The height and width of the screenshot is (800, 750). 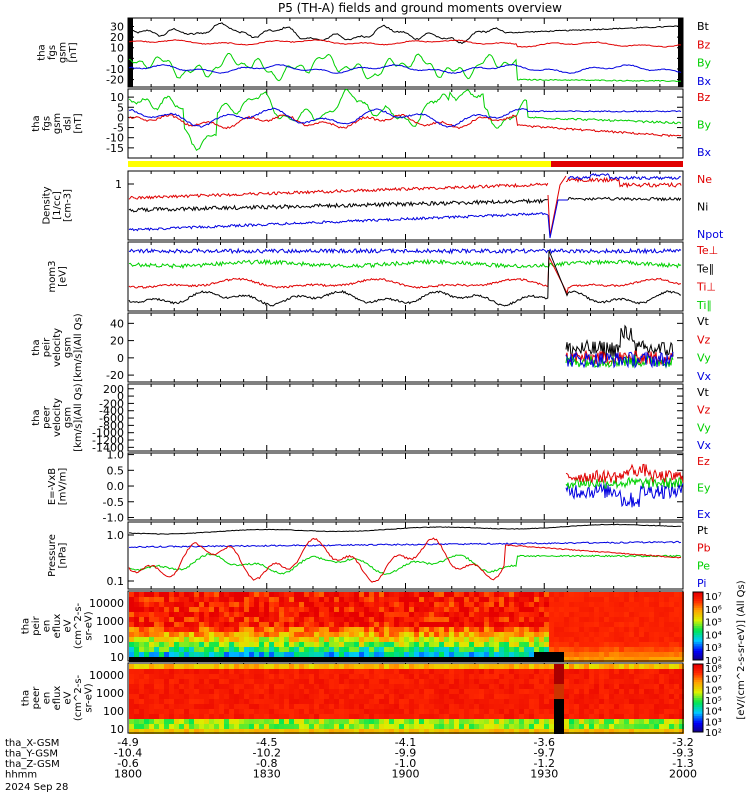 What do you see at coordinates (120, 58) in the screenshot?
I see `y-tick-label: 0` at bounding box center [120, 58].